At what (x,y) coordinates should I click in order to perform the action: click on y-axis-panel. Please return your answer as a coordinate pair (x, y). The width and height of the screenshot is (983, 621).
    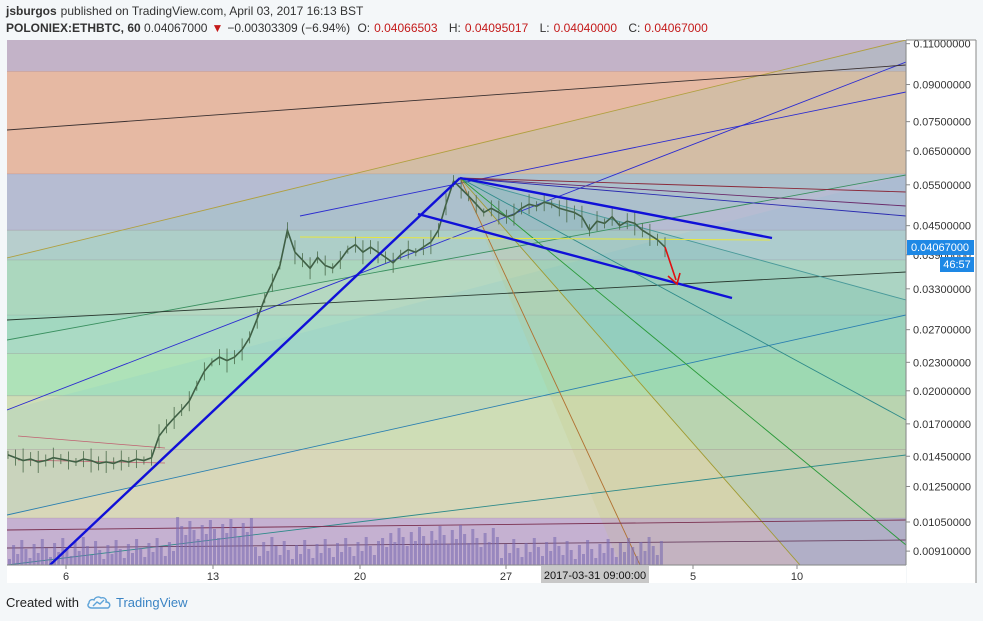
    Looking at the image, I should click on (941, 311).